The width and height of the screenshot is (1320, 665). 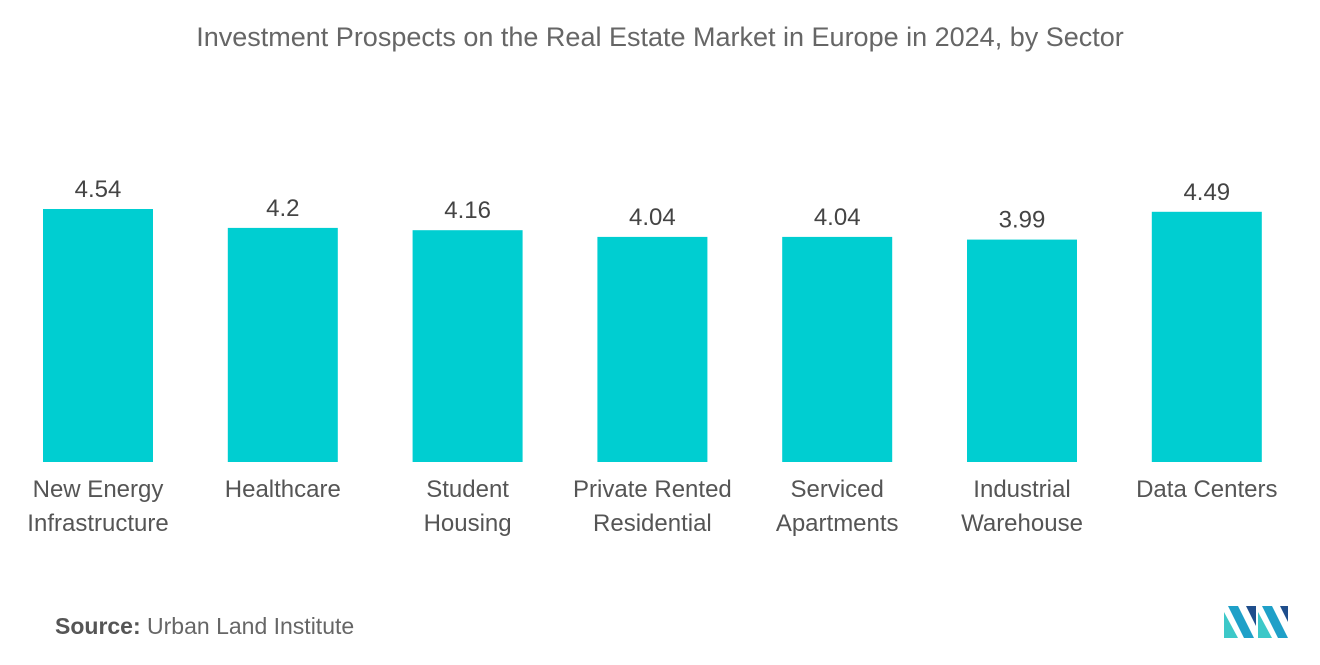 What do you see at coordinates (97, 506) in the screenshot?
I see `category-label-0: New Energy Infrastructure` at bounding box center [97, 506].